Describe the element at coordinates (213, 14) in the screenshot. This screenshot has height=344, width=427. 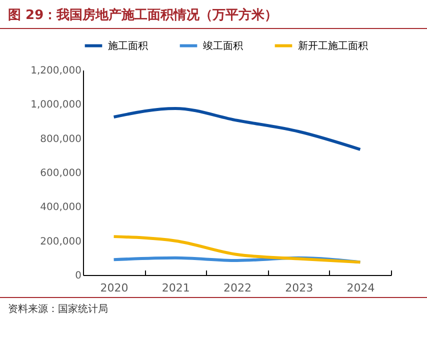
I see `chart-title: 图 29：我国房地产施工面积情况（万平方米）` at that location.